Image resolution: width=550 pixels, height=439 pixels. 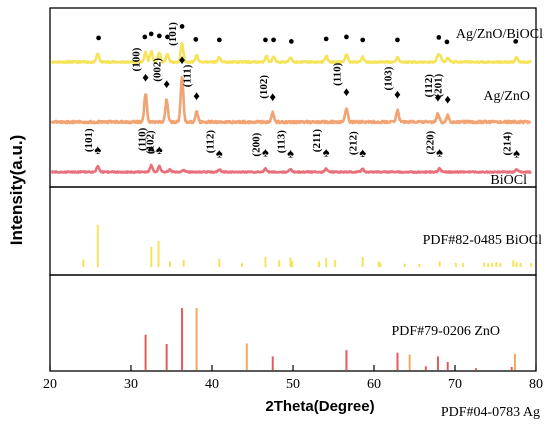 I want to click on hkl-label: (103), so click(x=389, y=78).